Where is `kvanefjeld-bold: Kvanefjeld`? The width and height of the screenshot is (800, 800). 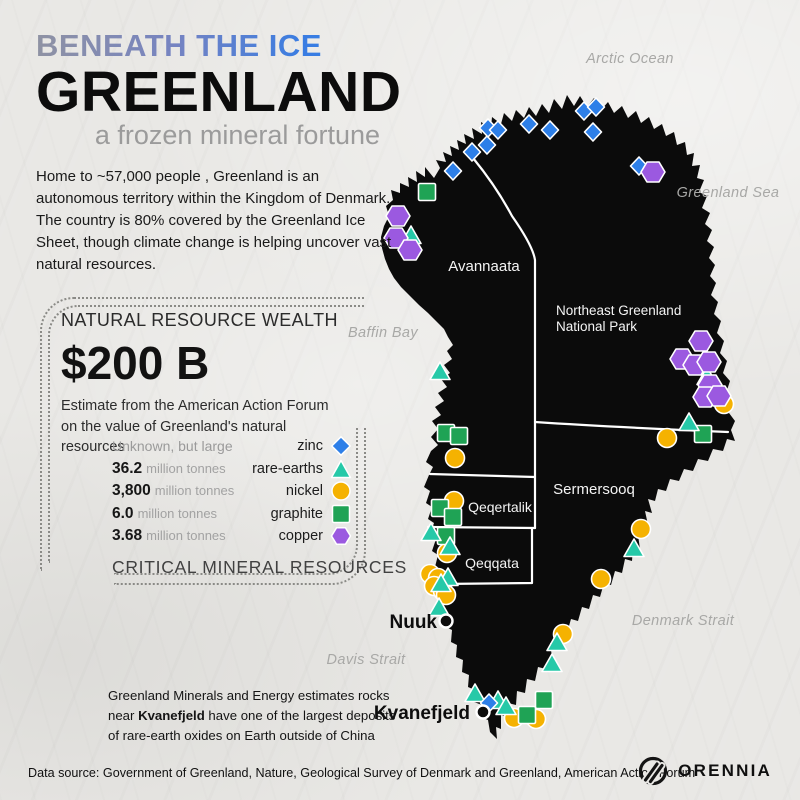 kvanefjeld-bold: Kvanefjeld is located at coordinates (171, 715).